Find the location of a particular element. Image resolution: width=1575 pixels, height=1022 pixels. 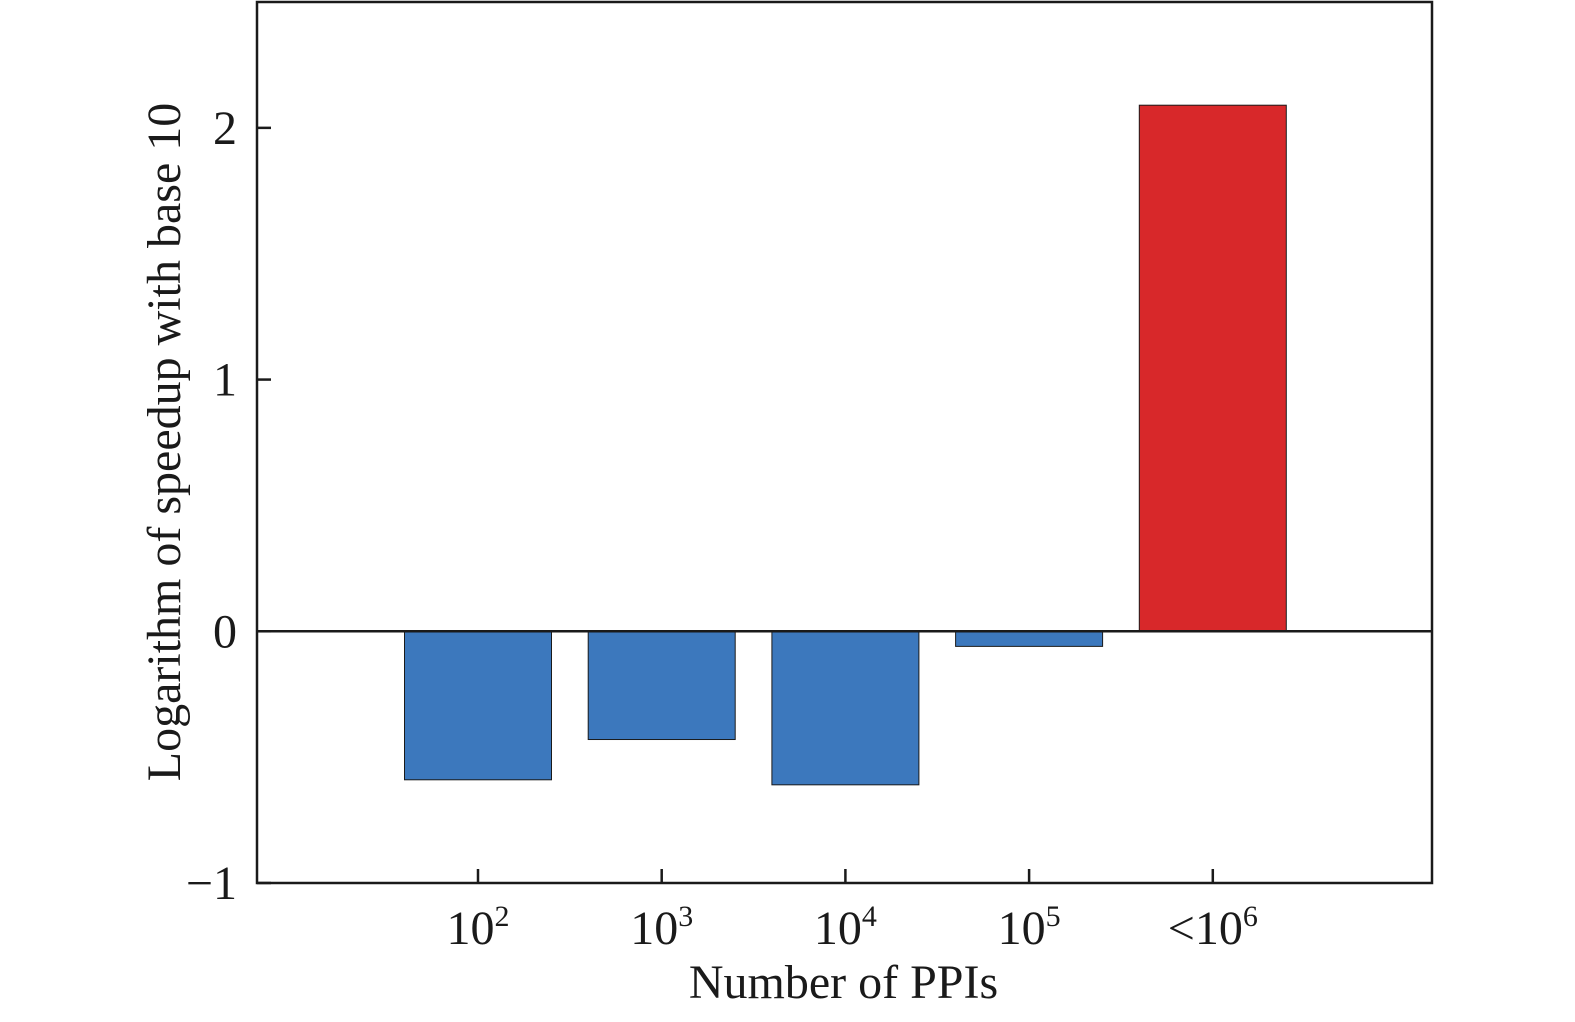

x-tick-base: <10 is located at coordinates (1205, 928).